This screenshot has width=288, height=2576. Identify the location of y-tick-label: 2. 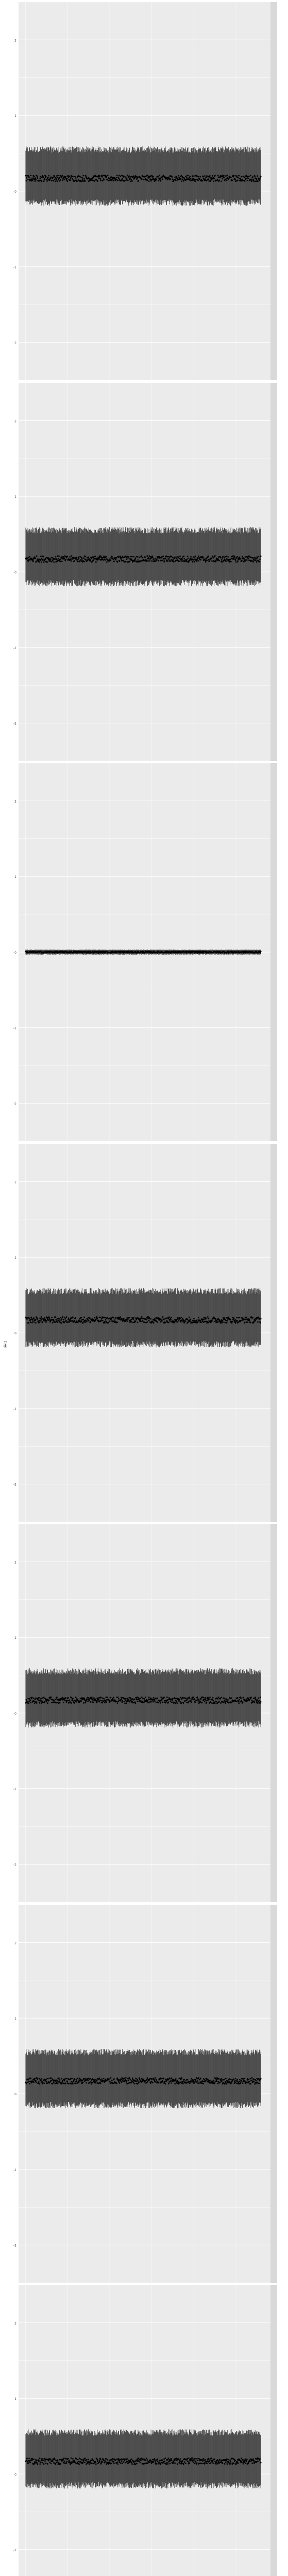
(15, 1182).